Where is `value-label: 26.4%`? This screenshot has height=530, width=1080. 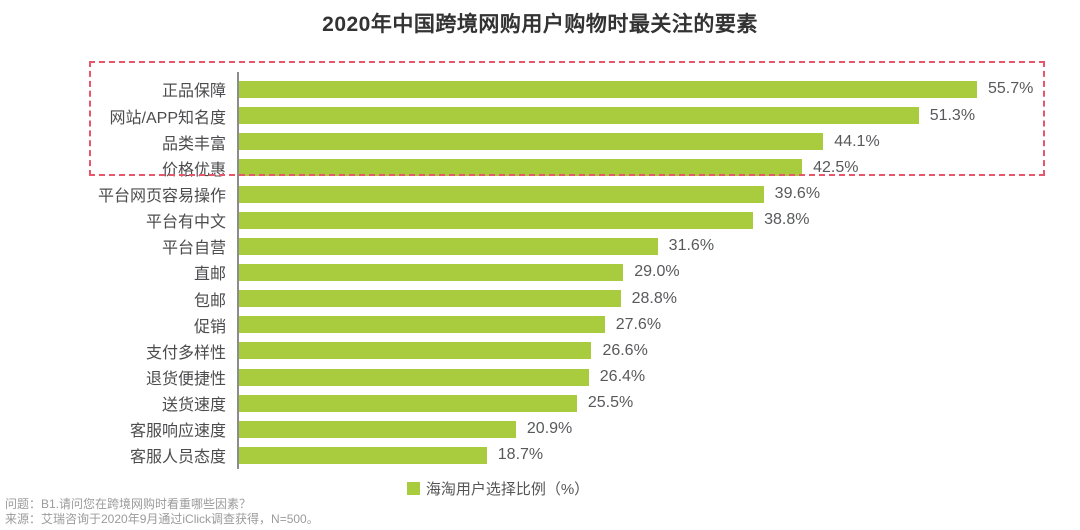
value-label: 26.4% is located at coordinates (622, 376).